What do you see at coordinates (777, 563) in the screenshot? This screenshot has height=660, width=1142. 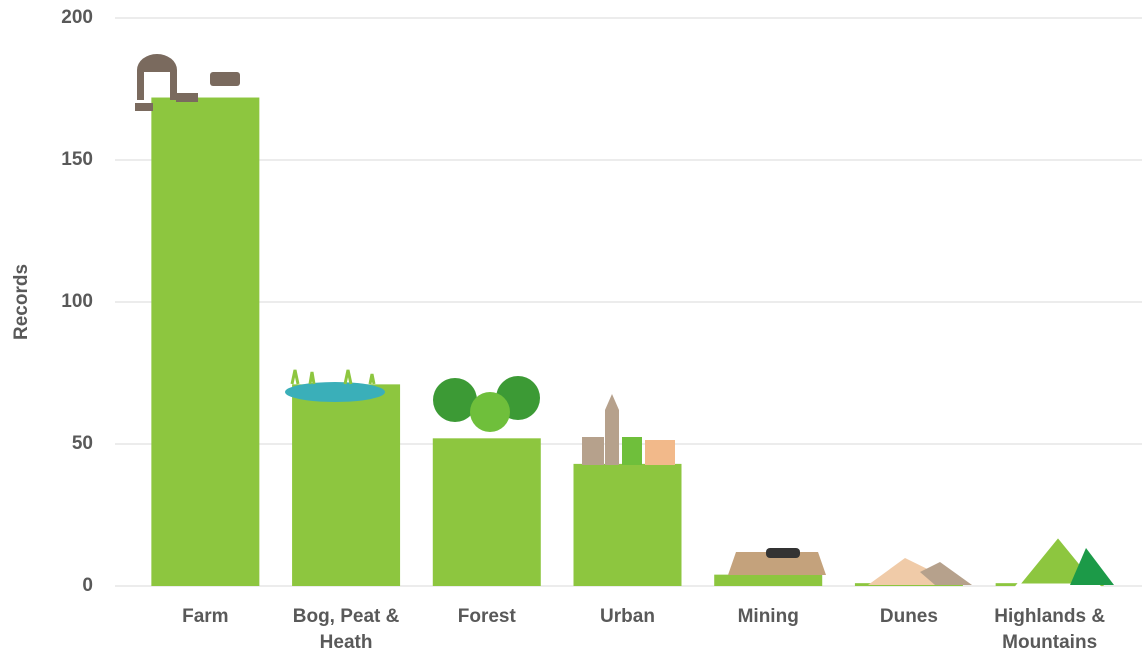 I see `pit-icon` at bounding box center [777, 563].